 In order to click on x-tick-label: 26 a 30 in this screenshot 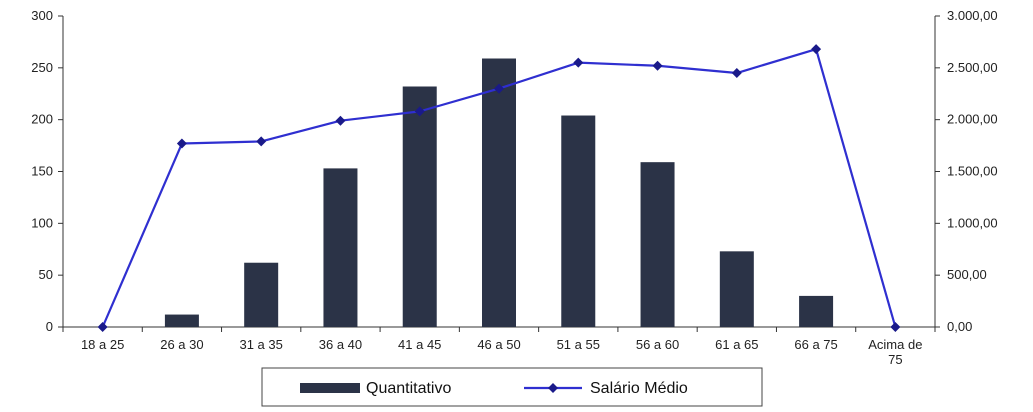, I will do `click(181, 344)`.